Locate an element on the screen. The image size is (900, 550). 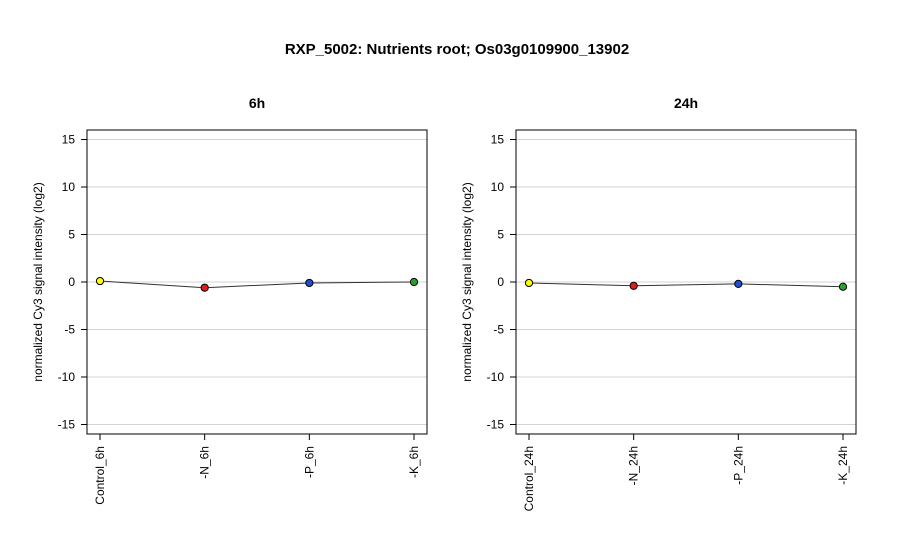
x-tick-label: Control_6h is located at coordinates (100, 475).